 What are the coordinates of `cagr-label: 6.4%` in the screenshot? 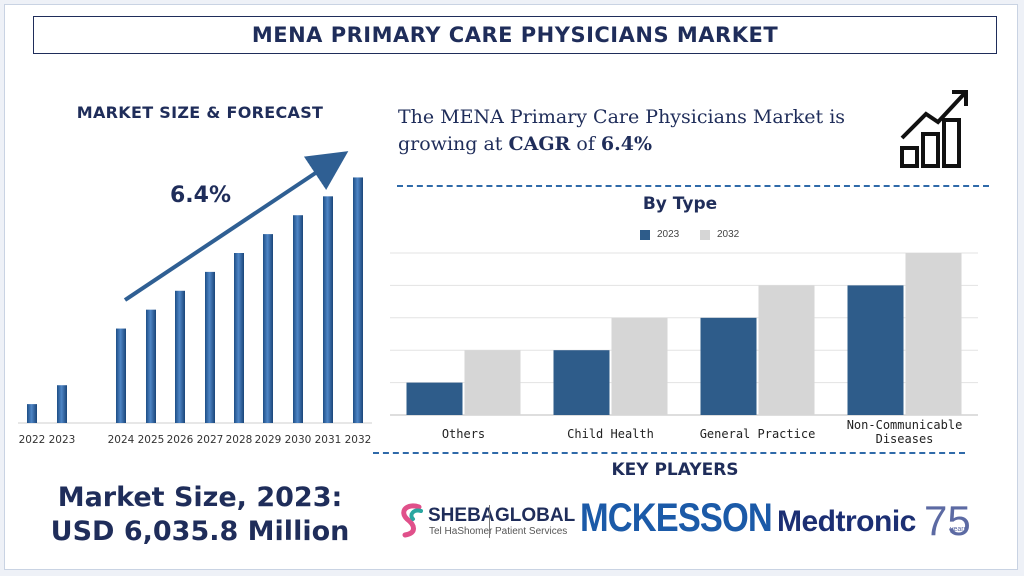 It's located at (201, 195).